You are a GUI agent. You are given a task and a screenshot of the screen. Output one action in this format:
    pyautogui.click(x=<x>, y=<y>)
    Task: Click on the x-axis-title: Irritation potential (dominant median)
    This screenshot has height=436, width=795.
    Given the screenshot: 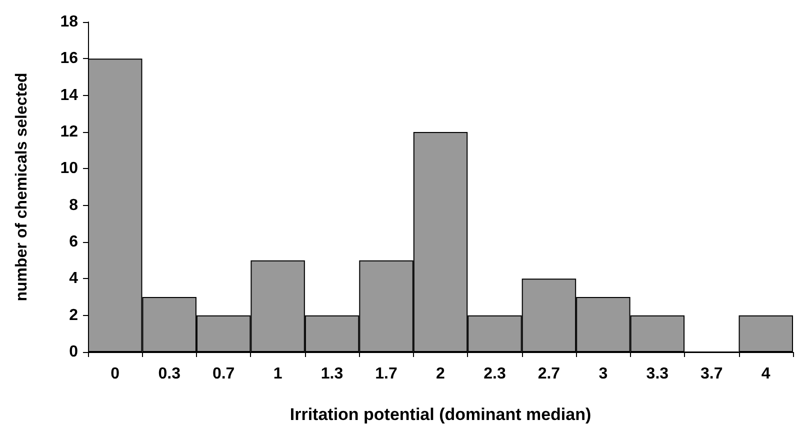 What is the action you would take?
    pyautogui.click(x=441, y=414)
    